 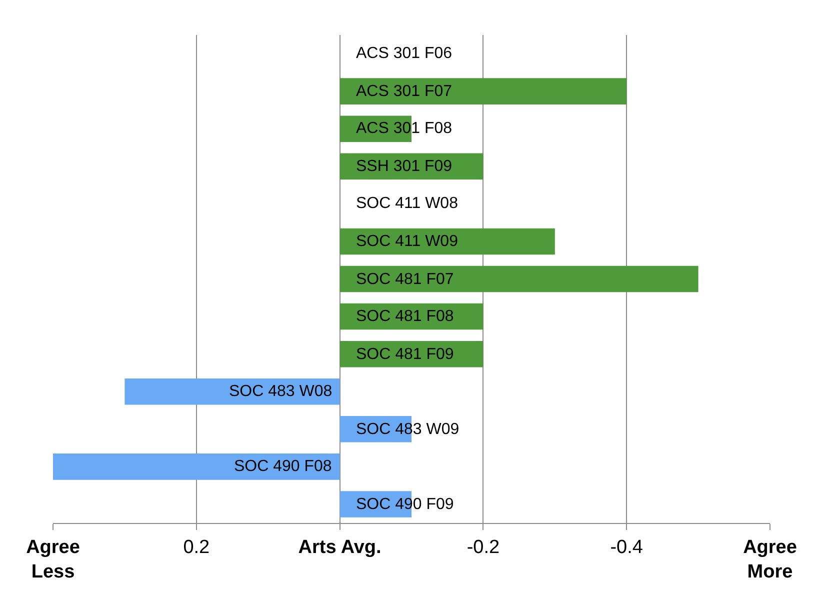 I want to click on y-tick-label: SOC 411 W09, so click(x=407, y=241).